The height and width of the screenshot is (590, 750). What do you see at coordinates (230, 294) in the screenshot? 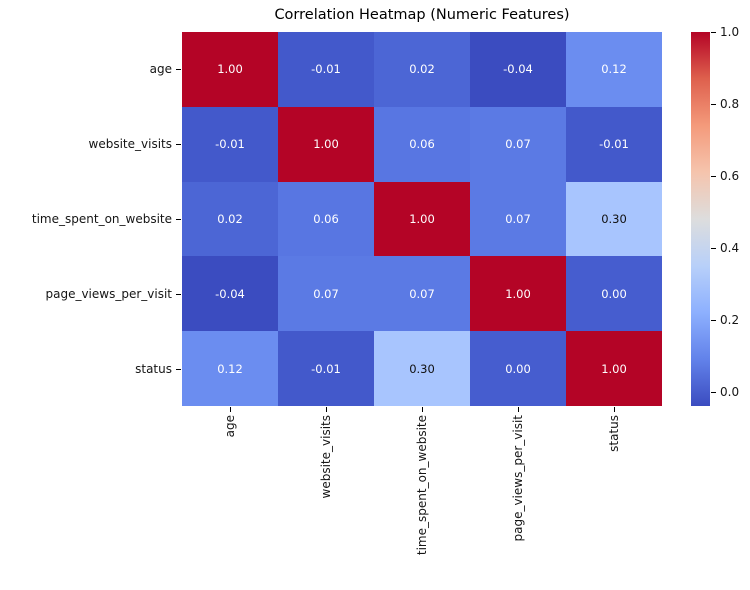
I see `heatmap-cell-page_views_per_visit-age: -0.04` at bounding box center [230, 294].